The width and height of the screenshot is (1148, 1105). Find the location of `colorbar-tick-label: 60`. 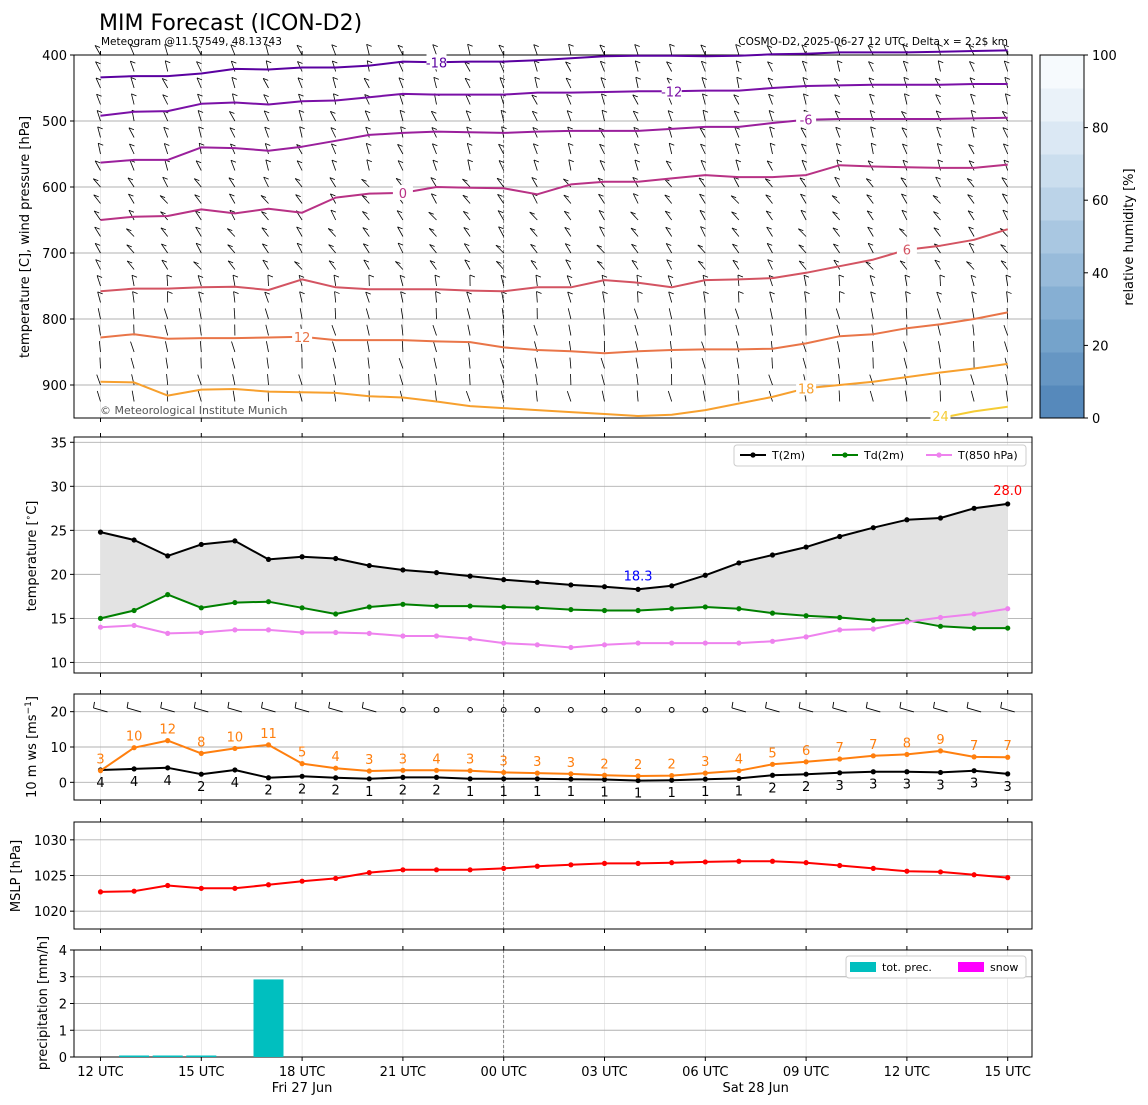

colorbar-tick-label: 60 is located at coordinates (1100, 201).